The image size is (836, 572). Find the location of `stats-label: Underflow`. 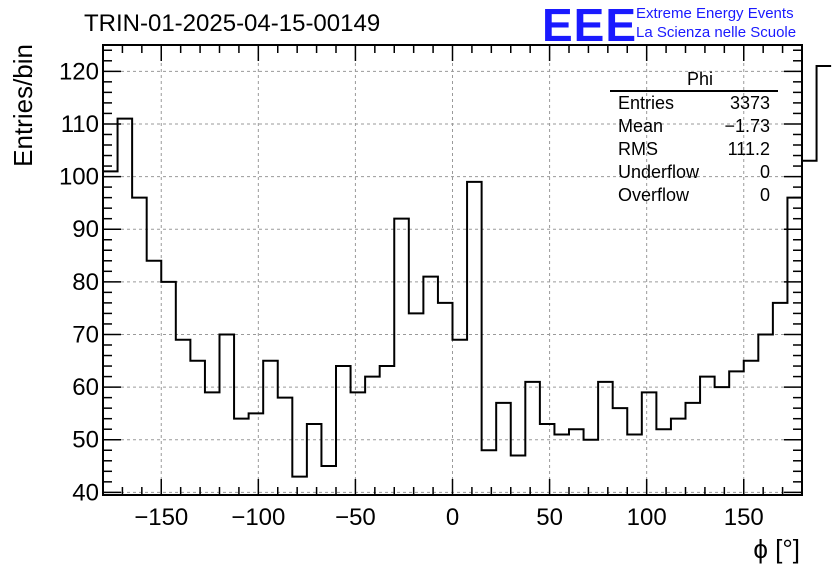

stats-label: Underflow is located at coordinates (659, 172).